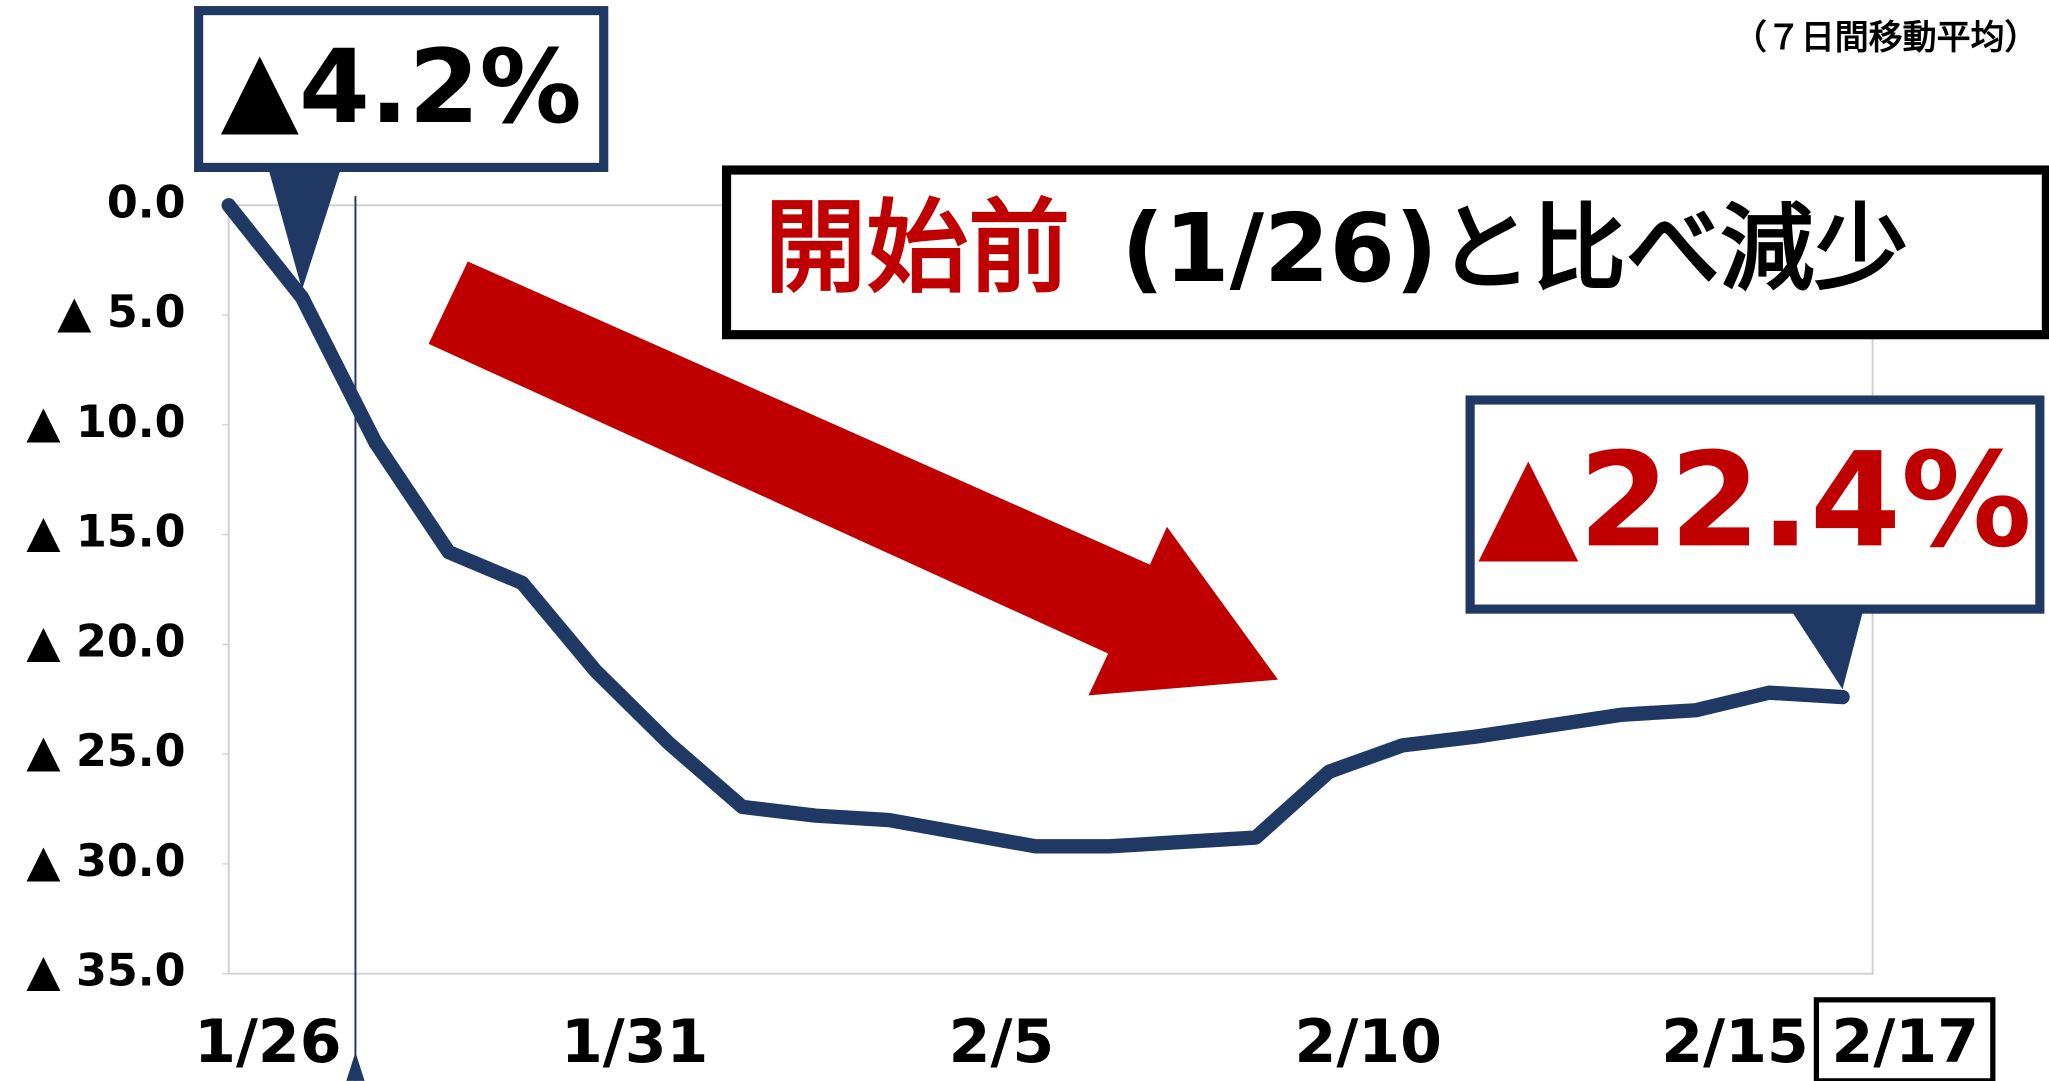  What do you see at coordinates (267, 1042) in the screenshot?
I see `x-tick-label: 1/26` at bounding box center [267, 1042].